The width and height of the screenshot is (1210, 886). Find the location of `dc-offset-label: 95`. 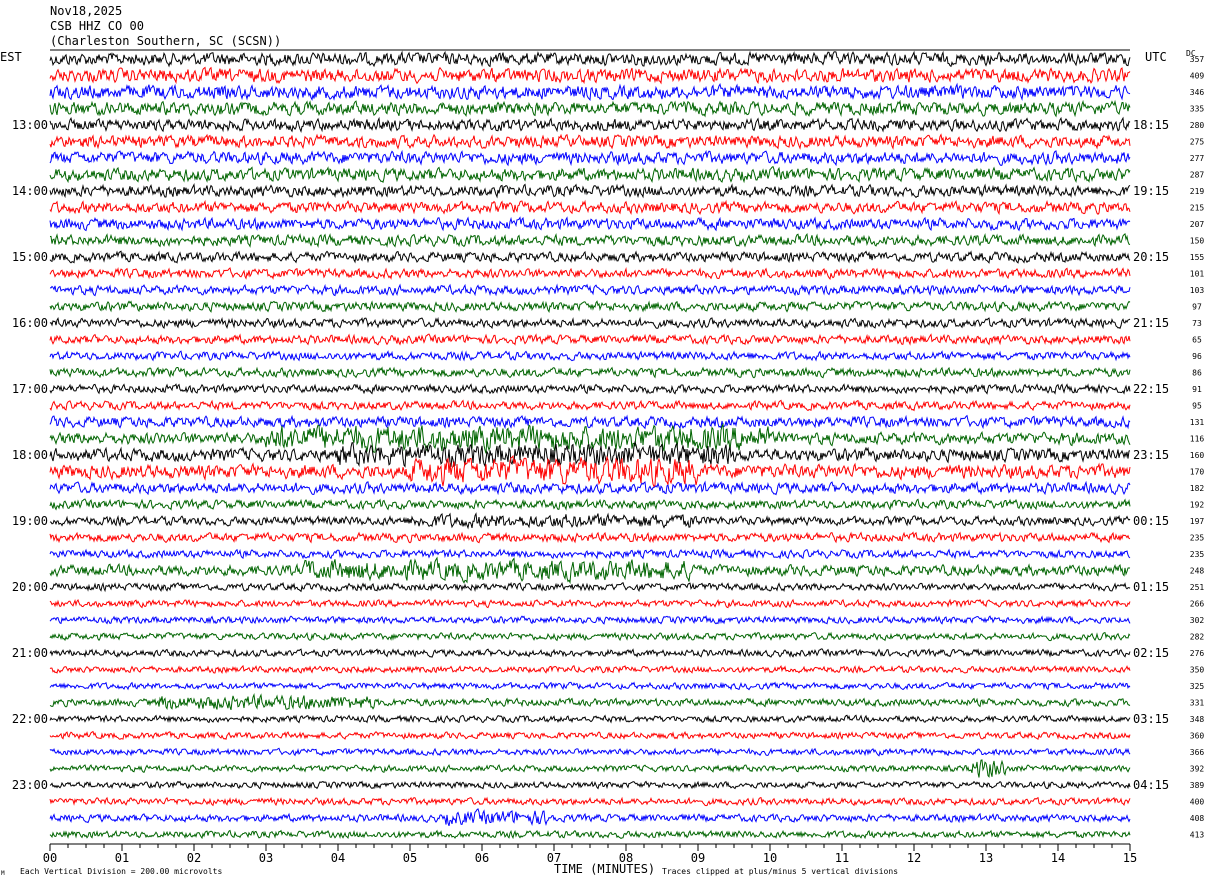

dc-offset-label: 95 is located at coordinates (1197, 406).